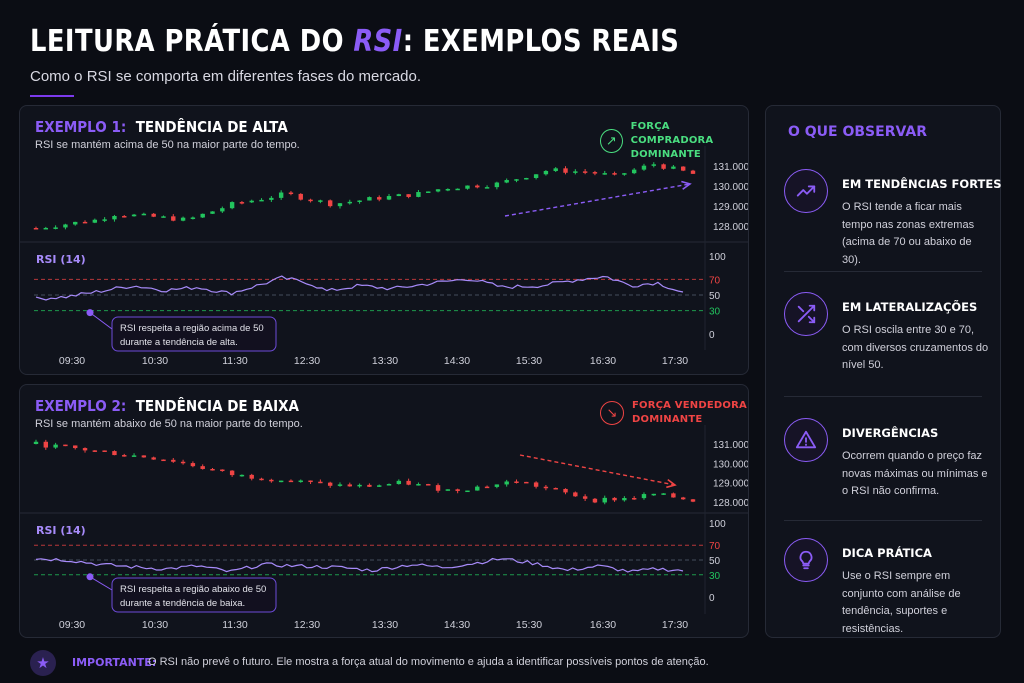  Describe the element at coordinates (43, 663) in the screenshot. I see `star-icon: ★` at that location.